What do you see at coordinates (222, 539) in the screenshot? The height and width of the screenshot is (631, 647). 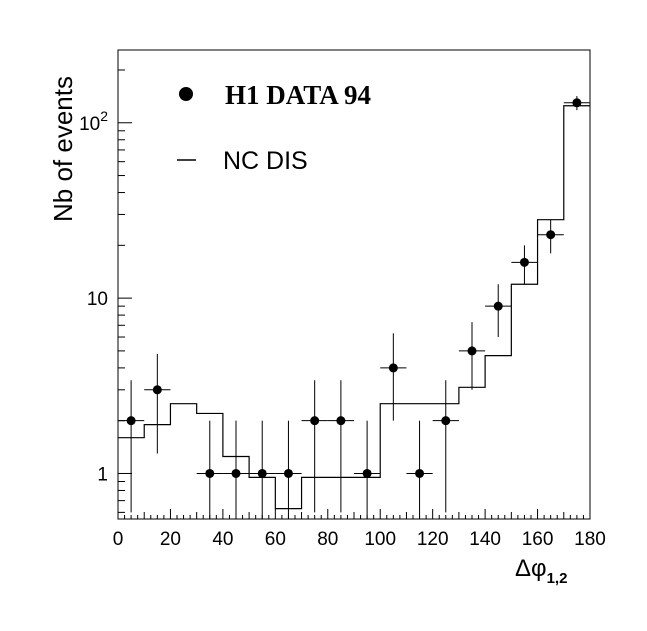 I see `x-tick-label: 40` at bounding box center [222, 539].